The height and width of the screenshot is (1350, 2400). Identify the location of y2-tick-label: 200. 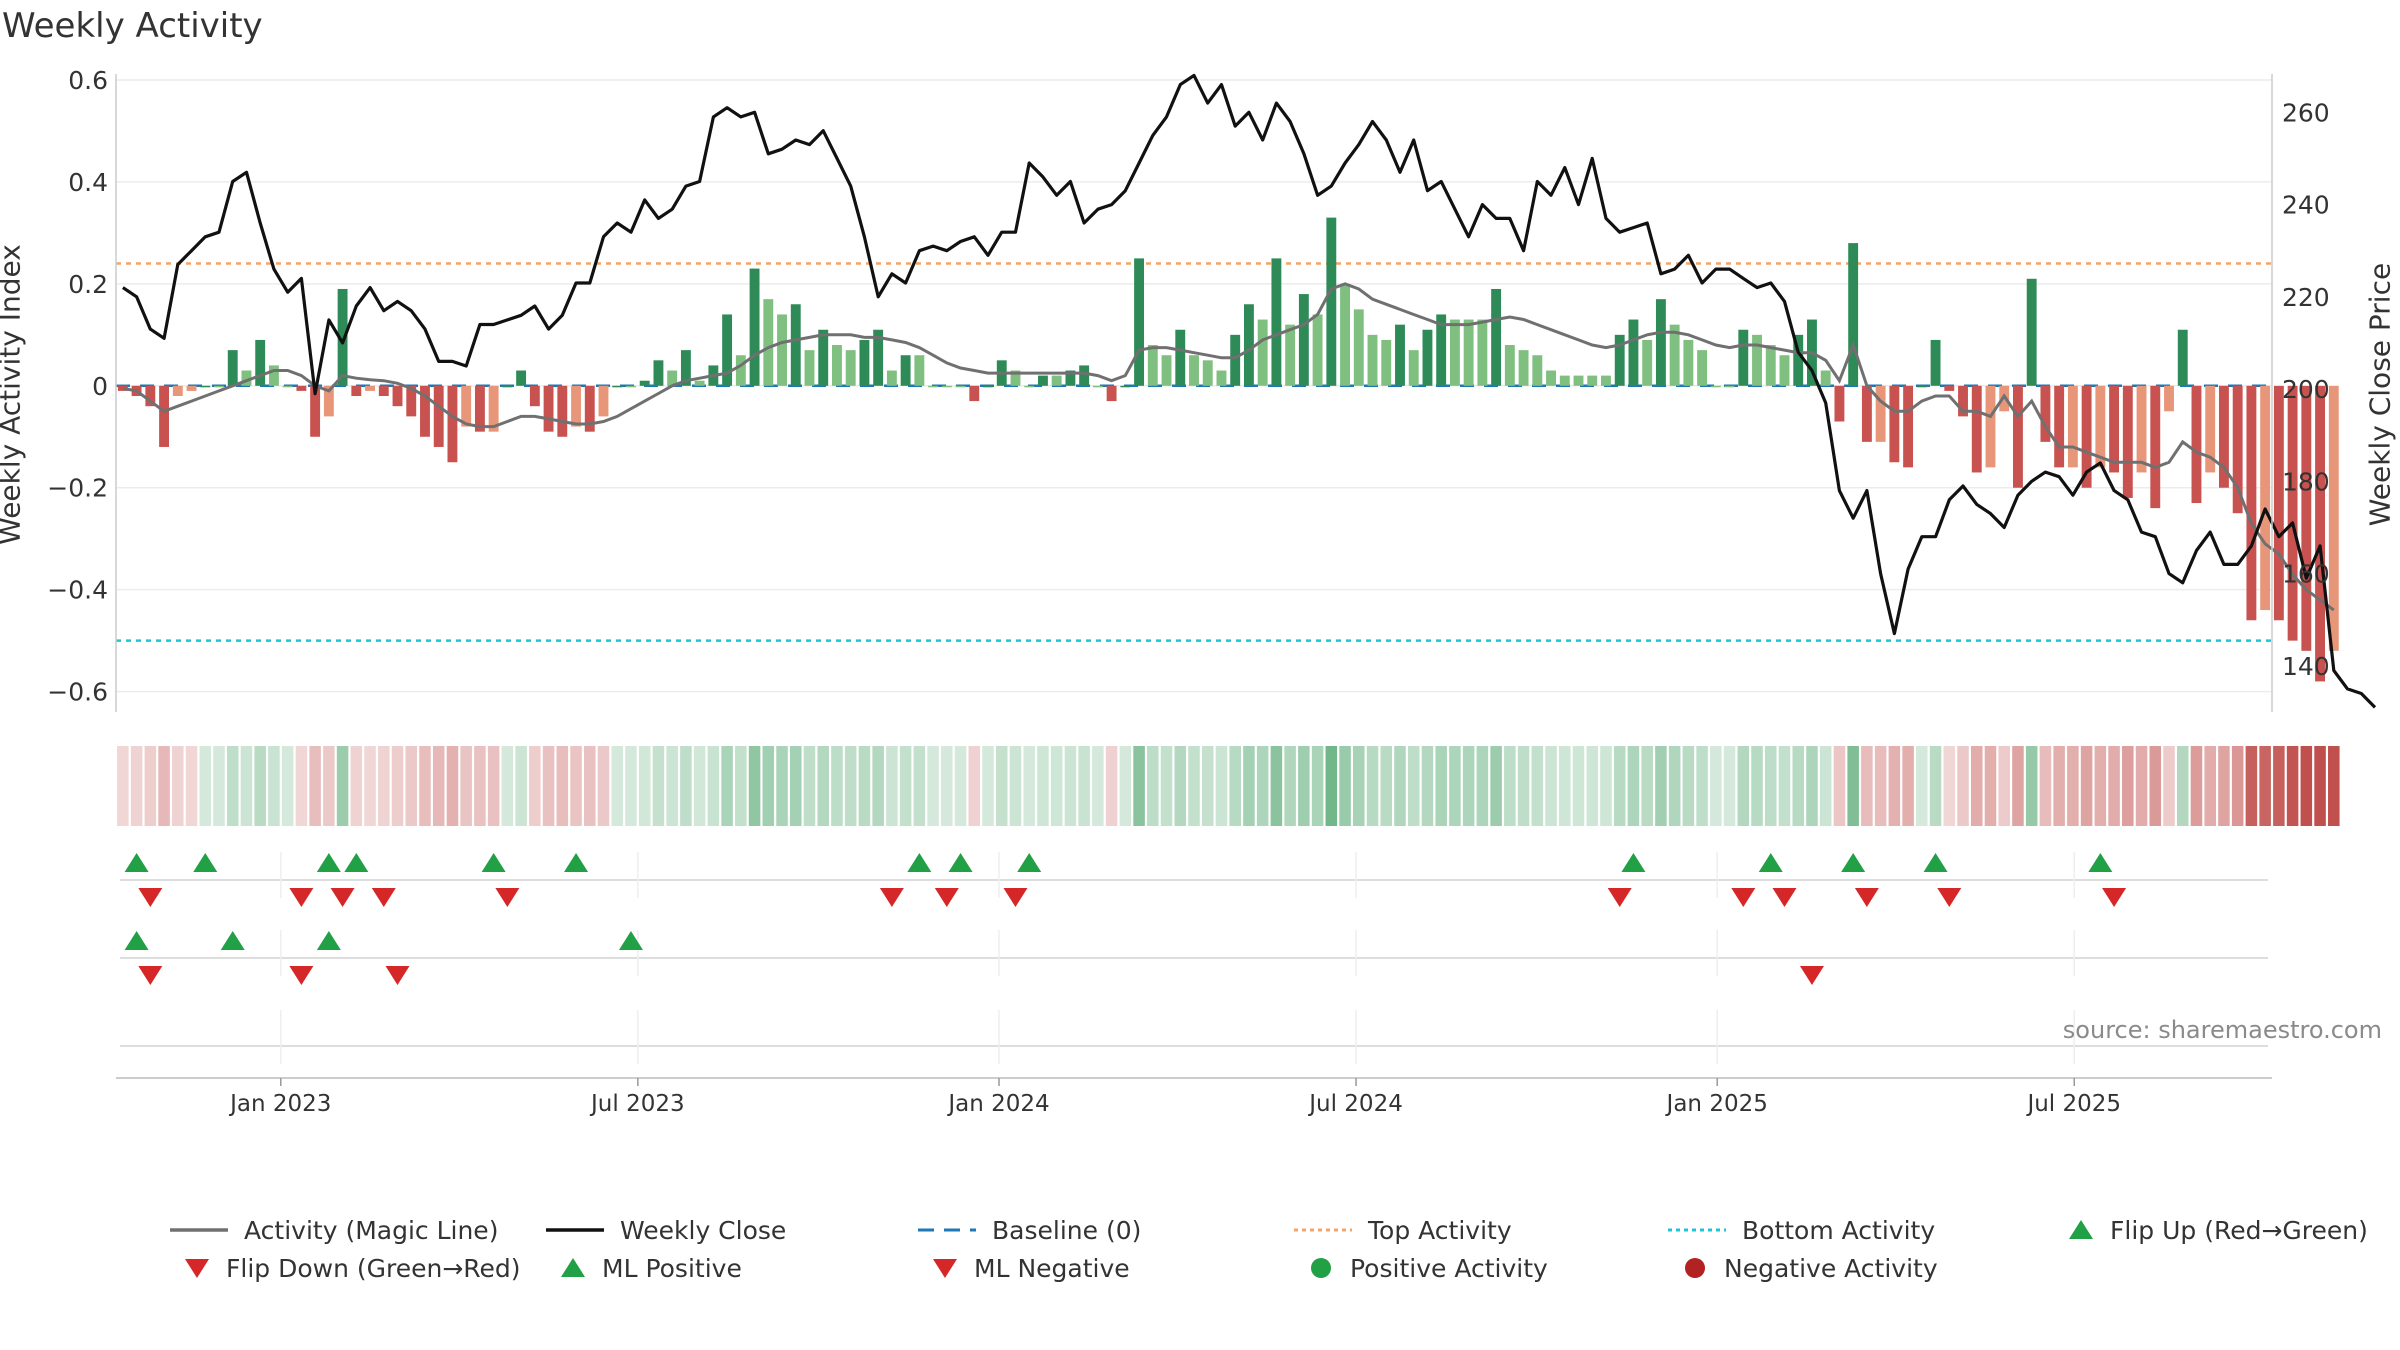
(2306, 389).